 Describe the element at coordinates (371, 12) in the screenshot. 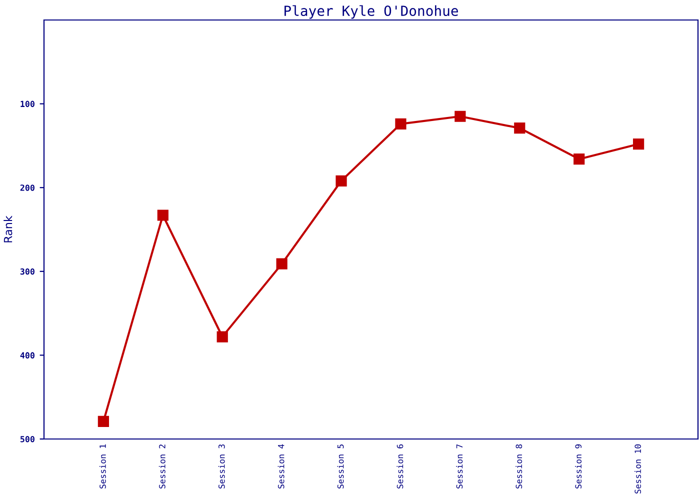

I see `chart-title: Player Kyle O'Donohue` at that location.